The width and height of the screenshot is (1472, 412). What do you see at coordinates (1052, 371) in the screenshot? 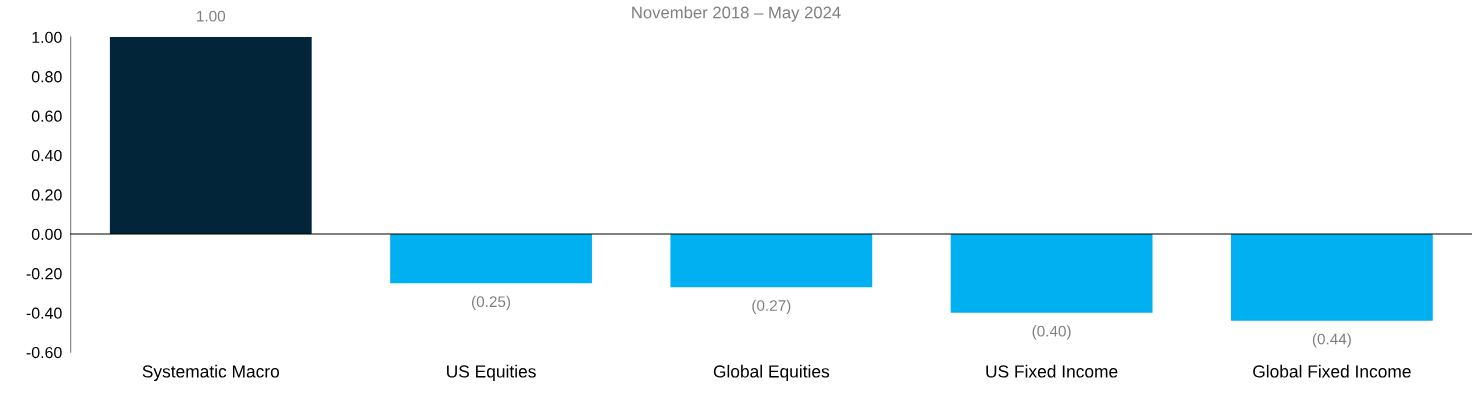
I see `x-tick-label: US Fixed Income` at bounding box center [1052, 371].